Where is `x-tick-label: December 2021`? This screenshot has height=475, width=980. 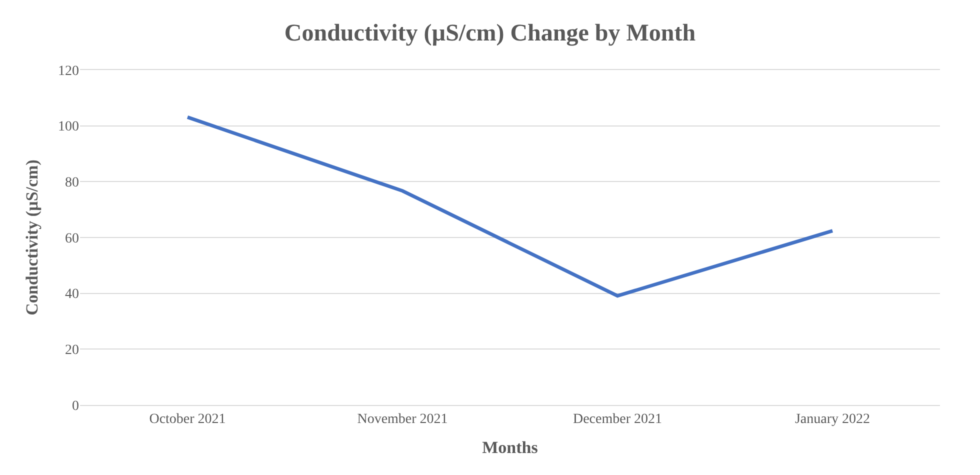 x-tick-label: December 2021 is located at coordinates (617, 419).